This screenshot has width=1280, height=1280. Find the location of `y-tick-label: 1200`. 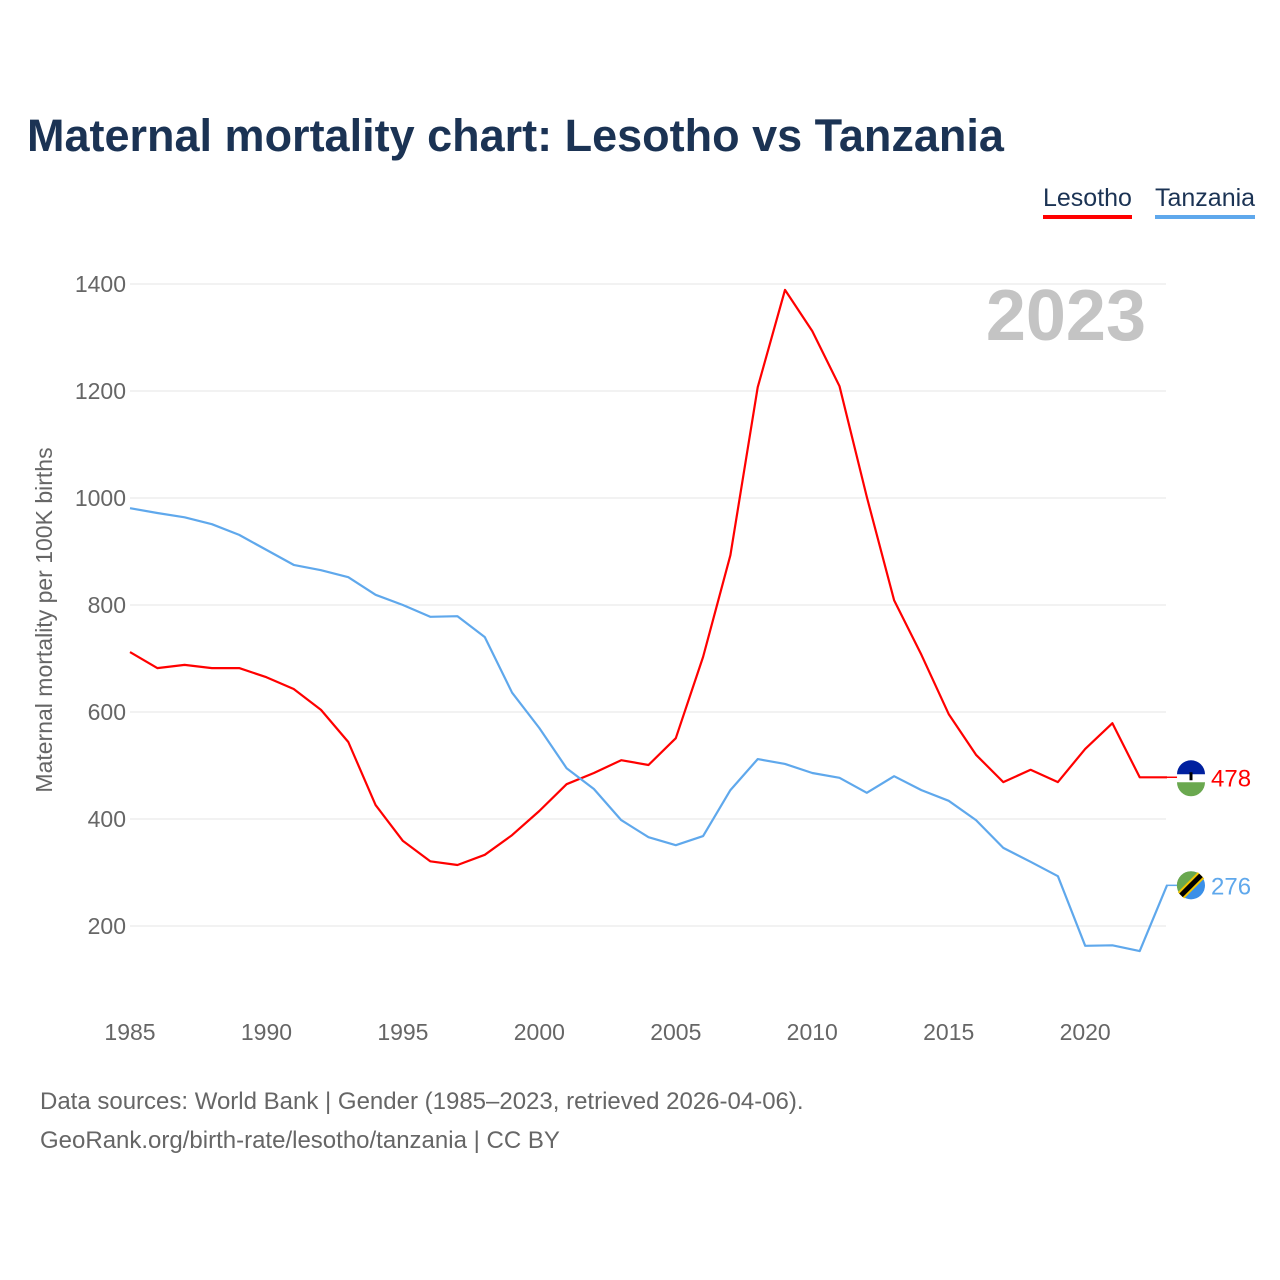

y-tick-label: 1200 is located at coordinates (100, 391).